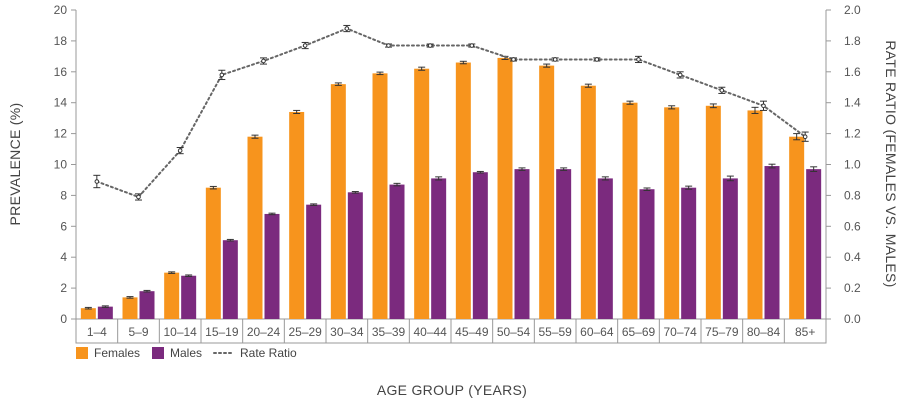 The width and height of the screenshot is (900, 407). I want to click on x-tick-label: 15–19, so click(222, 332).